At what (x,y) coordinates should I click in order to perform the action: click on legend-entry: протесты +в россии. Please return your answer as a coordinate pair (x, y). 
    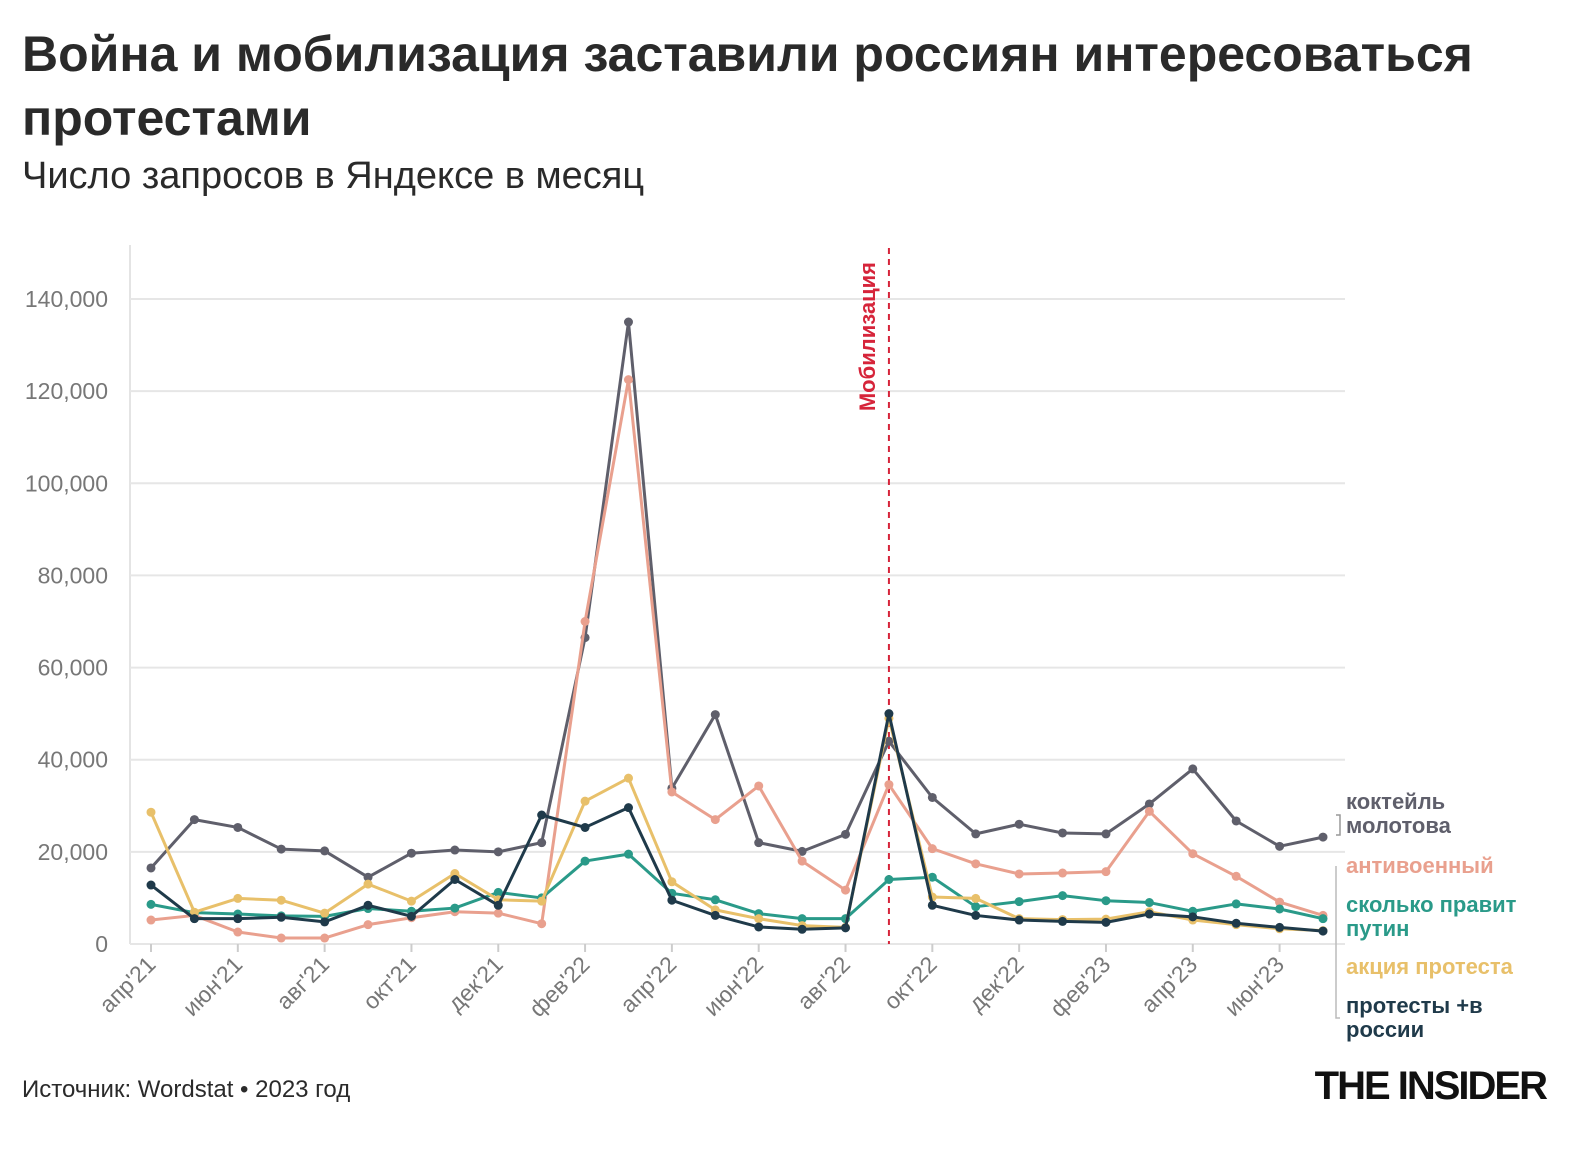
    Looking at the image, I should click on (1414, 1017).